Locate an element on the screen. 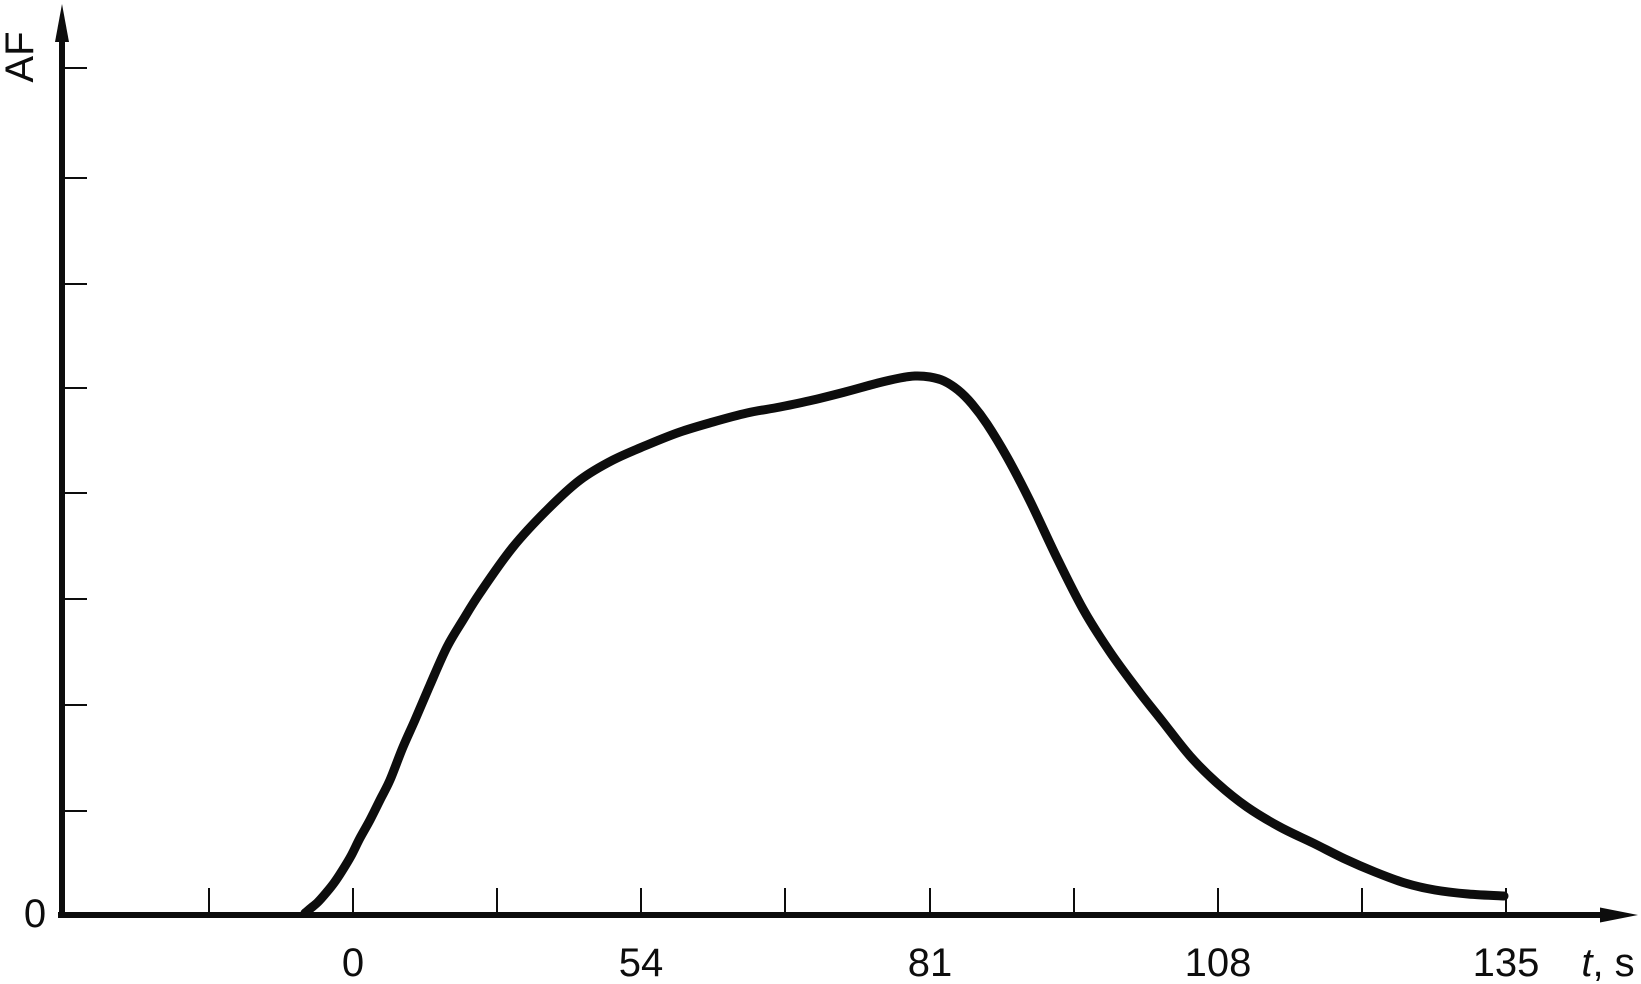 Image resolution: width=1641 pixels, height=984 pixels. x-axis-arrowhead is located at coordinates (1619, 915).